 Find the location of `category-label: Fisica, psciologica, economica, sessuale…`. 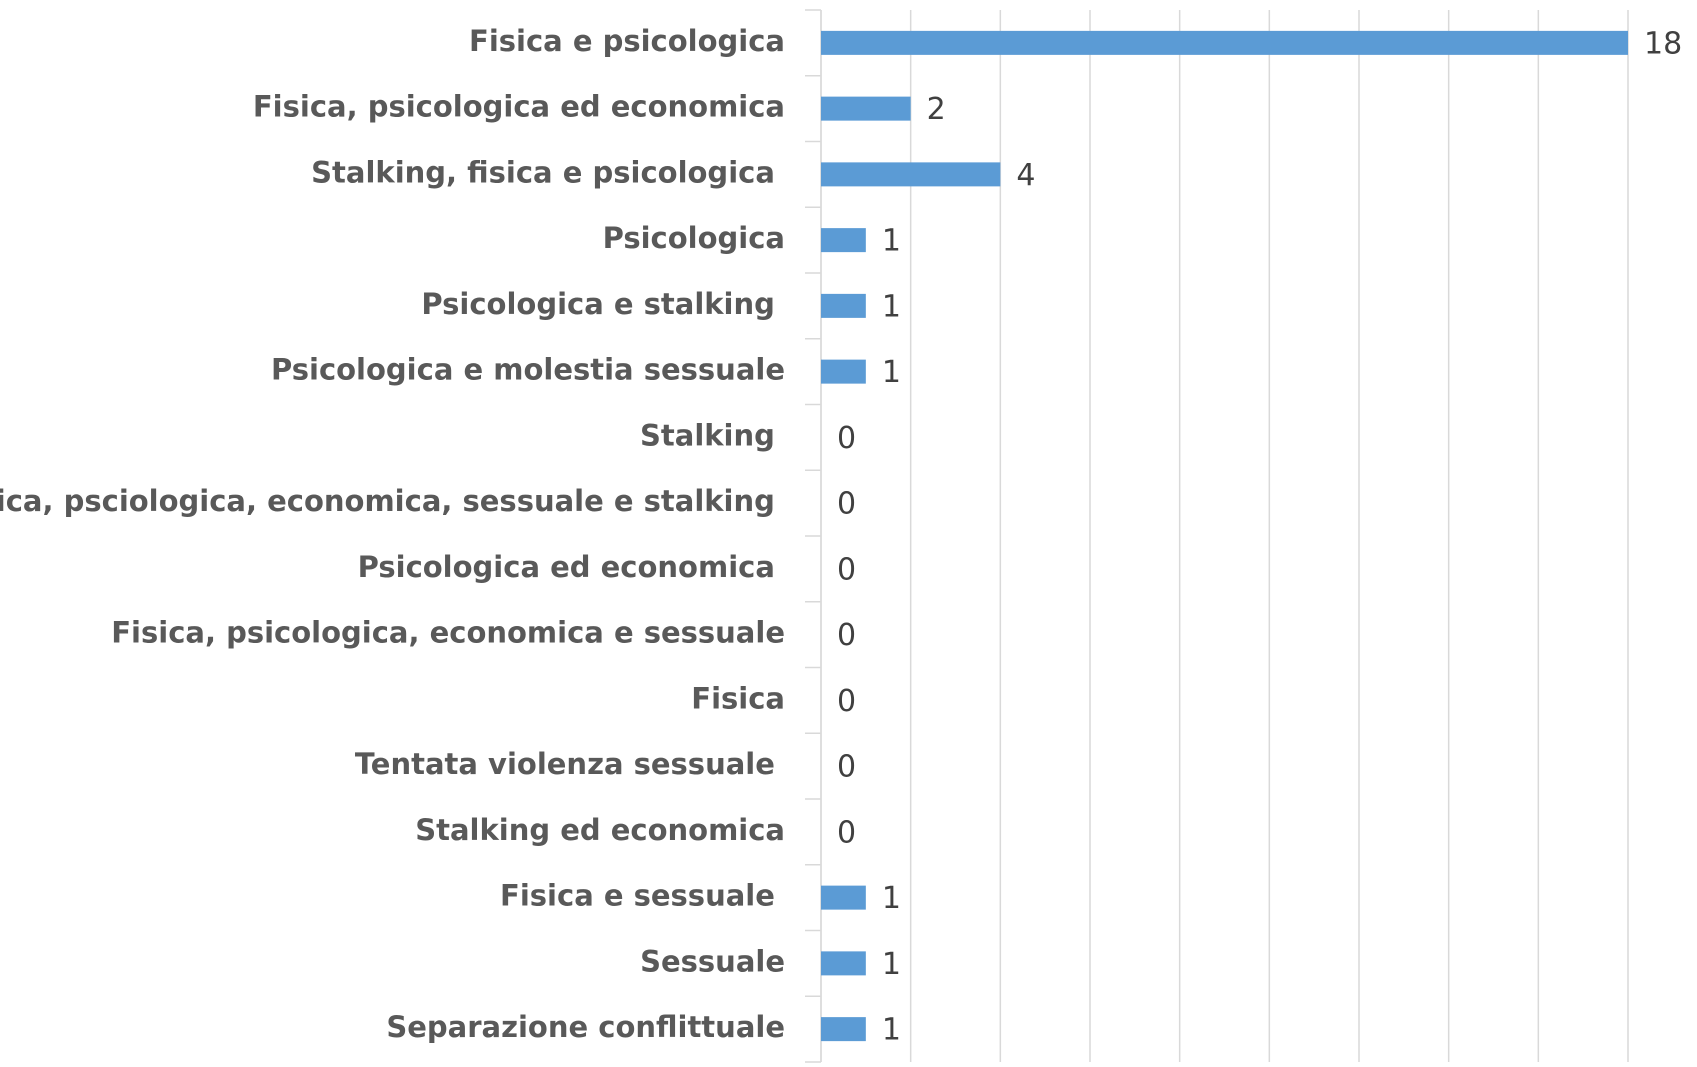

category-label: Fisica, psciologica, economica, sessuale… is located at coordinates (392, 501).